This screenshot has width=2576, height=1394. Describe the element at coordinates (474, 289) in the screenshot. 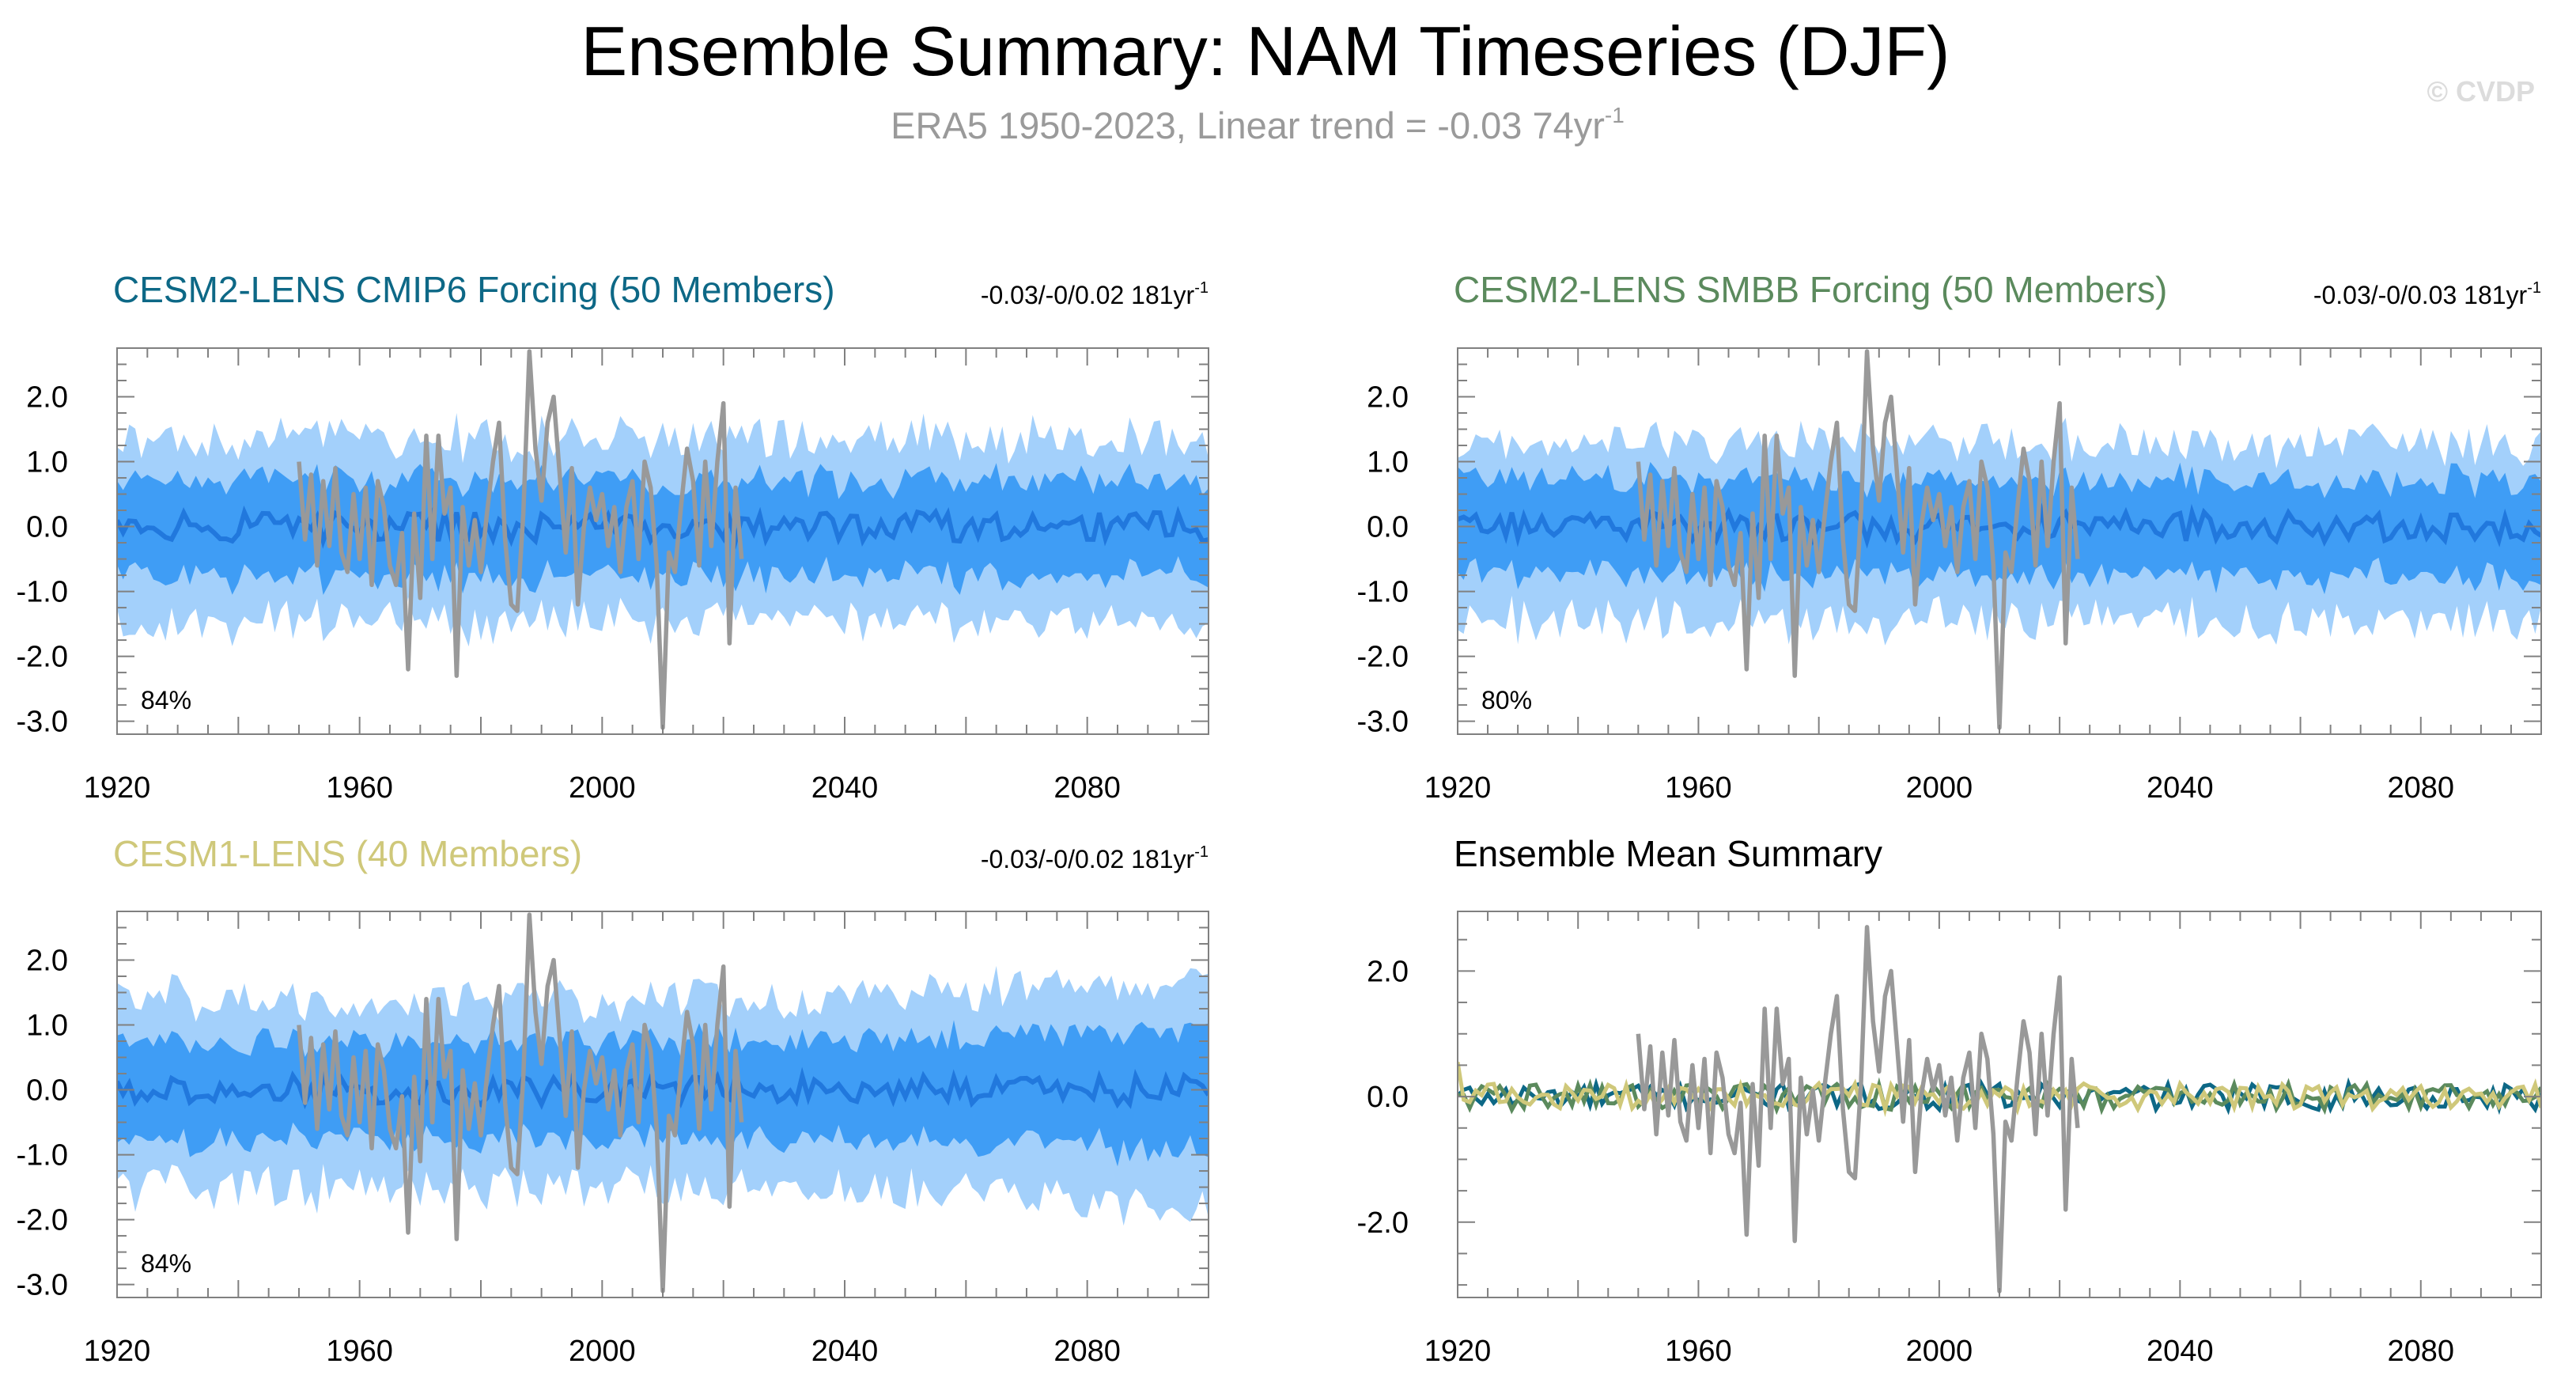

I see `panel-title: CESM2-LENS CMIP6 Forcing (50 Members)` at that location.